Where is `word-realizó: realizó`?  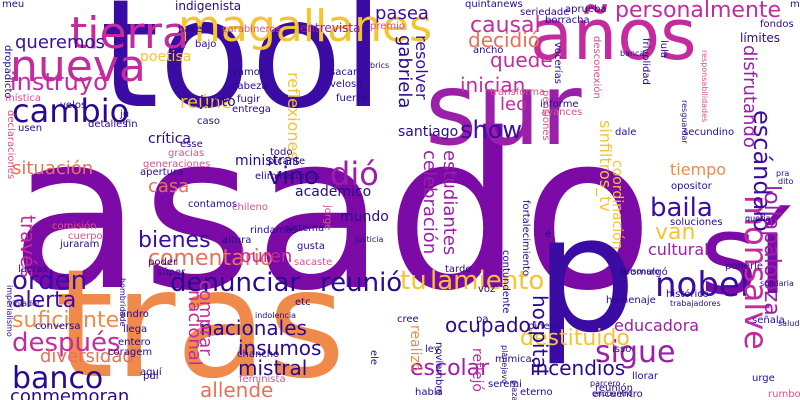 word-realizó: realizó is located at coordinates (415, 348).